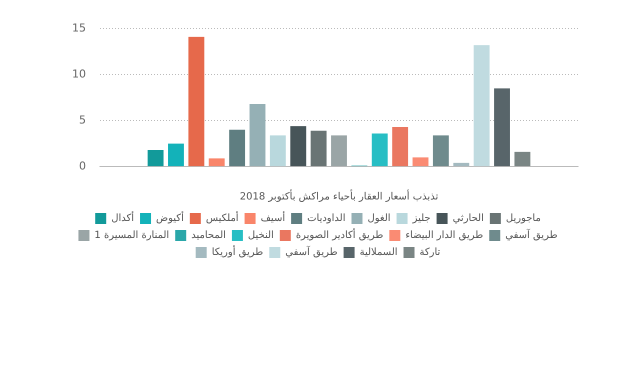 This screenshot has height=375, width=636. What do you see at coordinates (444, 236) in the screenshot?
I see `legend-label: طريق الدار البيضاء` at bounding box center [444, 236].